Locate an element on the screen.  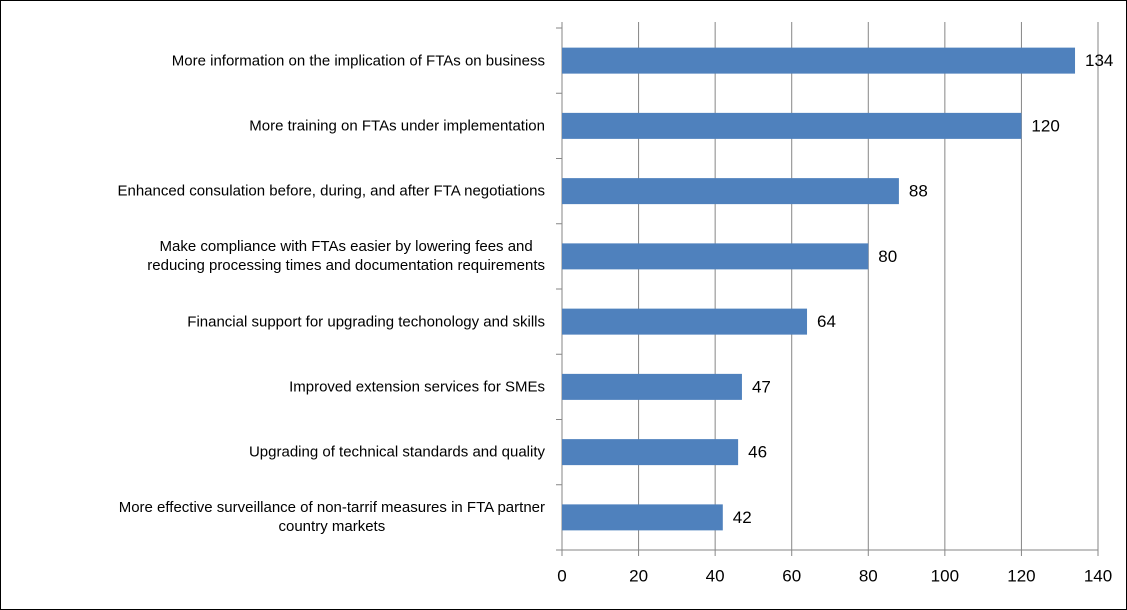
value-label: 47 is located at coordinates (761, 386).